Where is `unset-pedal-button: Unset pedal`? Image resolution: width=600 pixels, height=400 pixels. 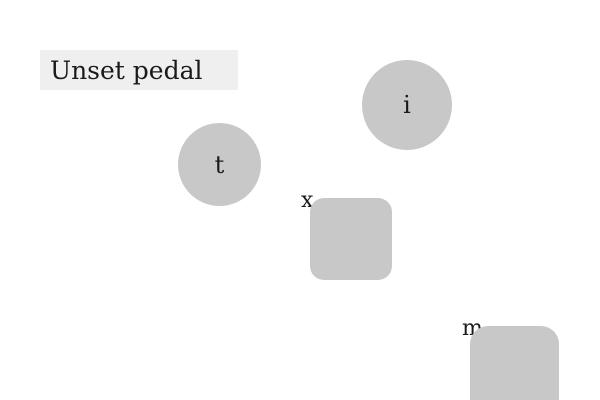 unset-pedal-button: Unset pedal is located at coordinates (139, 70).